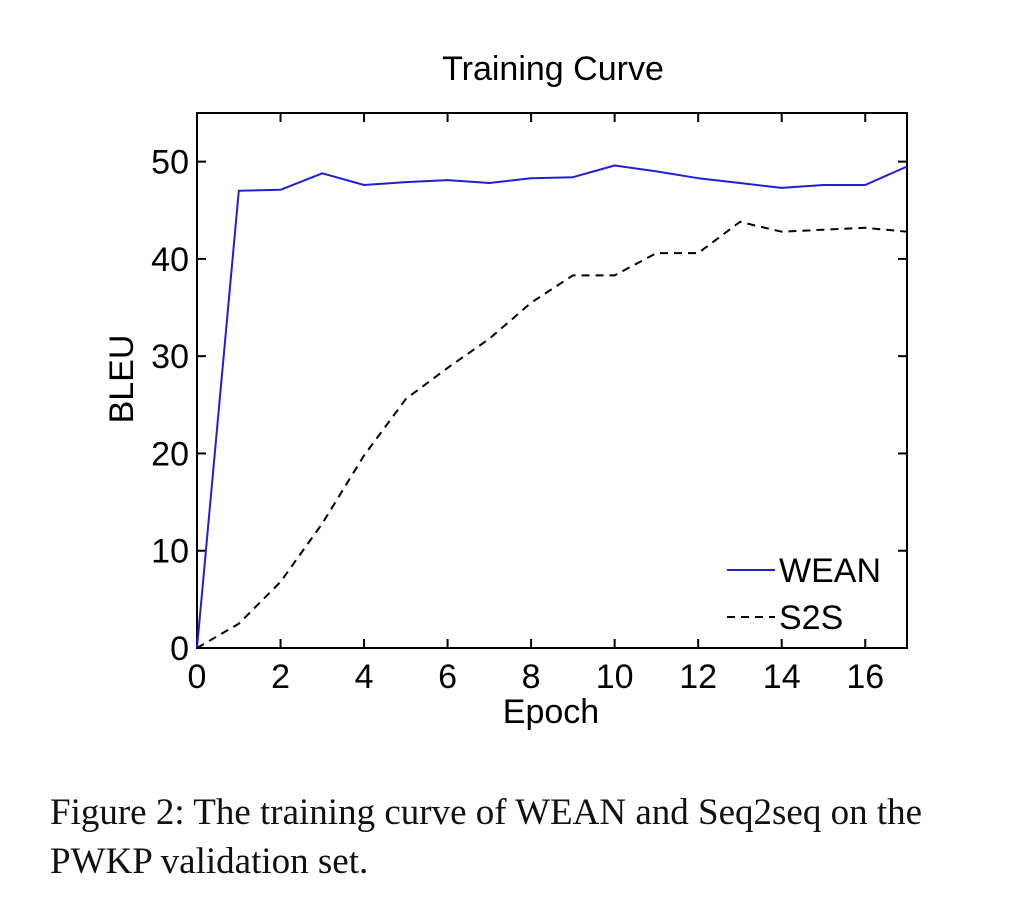 This screenshot has height=920, width=1020. Describe the element at coordinates (698, 677) in the screenshot. I see `x-tick-label: 12` at that location.